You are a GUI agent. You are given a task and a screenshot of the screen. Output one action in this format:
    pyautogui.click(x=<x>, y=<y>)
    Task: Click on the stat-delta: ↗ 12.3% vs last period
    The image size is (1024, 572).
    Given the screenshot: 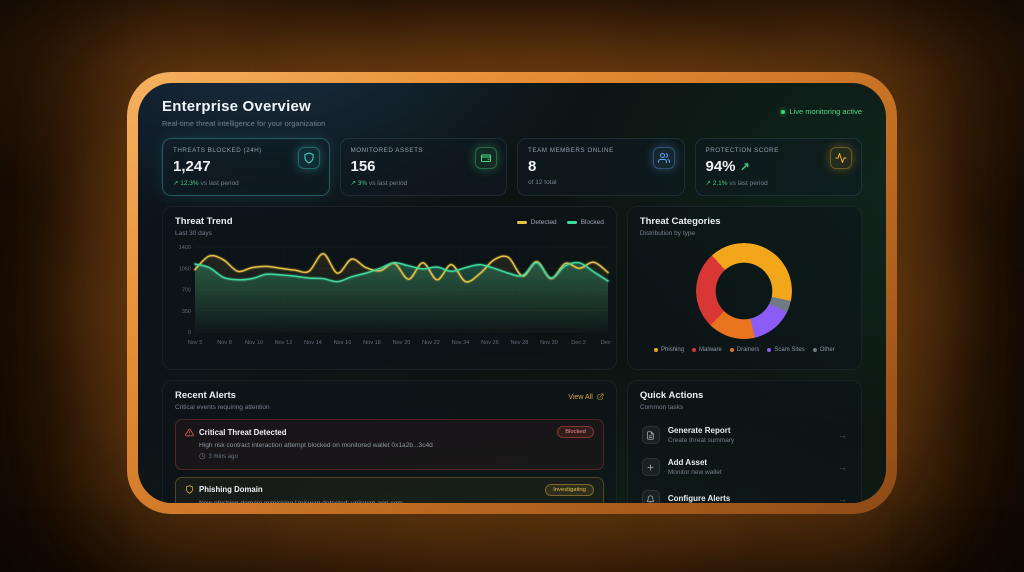 What is the action you would take?
    pyautogui.click(x=206, y=183)
    